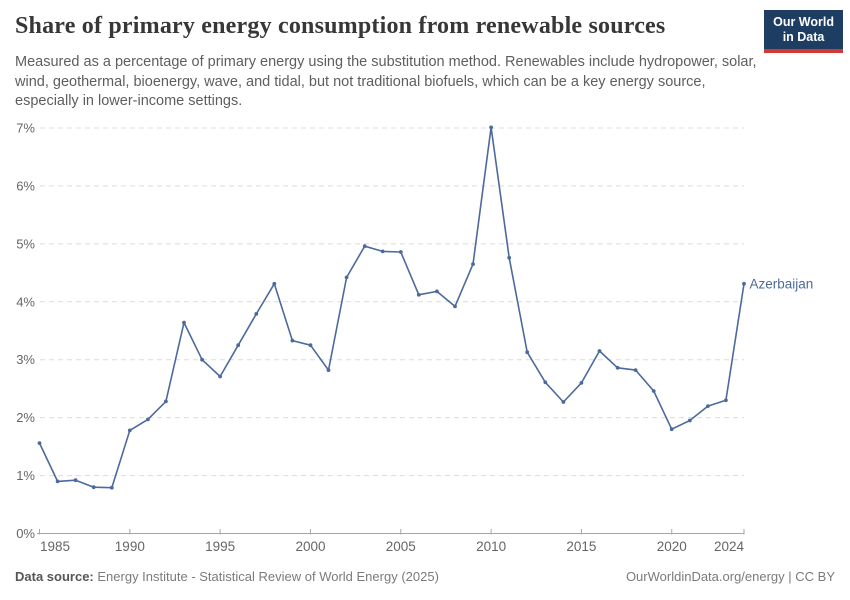 The width and height of the screenshot is (850, 600). I want to click on owid-logo: Our World in Data, so click(803, 31).